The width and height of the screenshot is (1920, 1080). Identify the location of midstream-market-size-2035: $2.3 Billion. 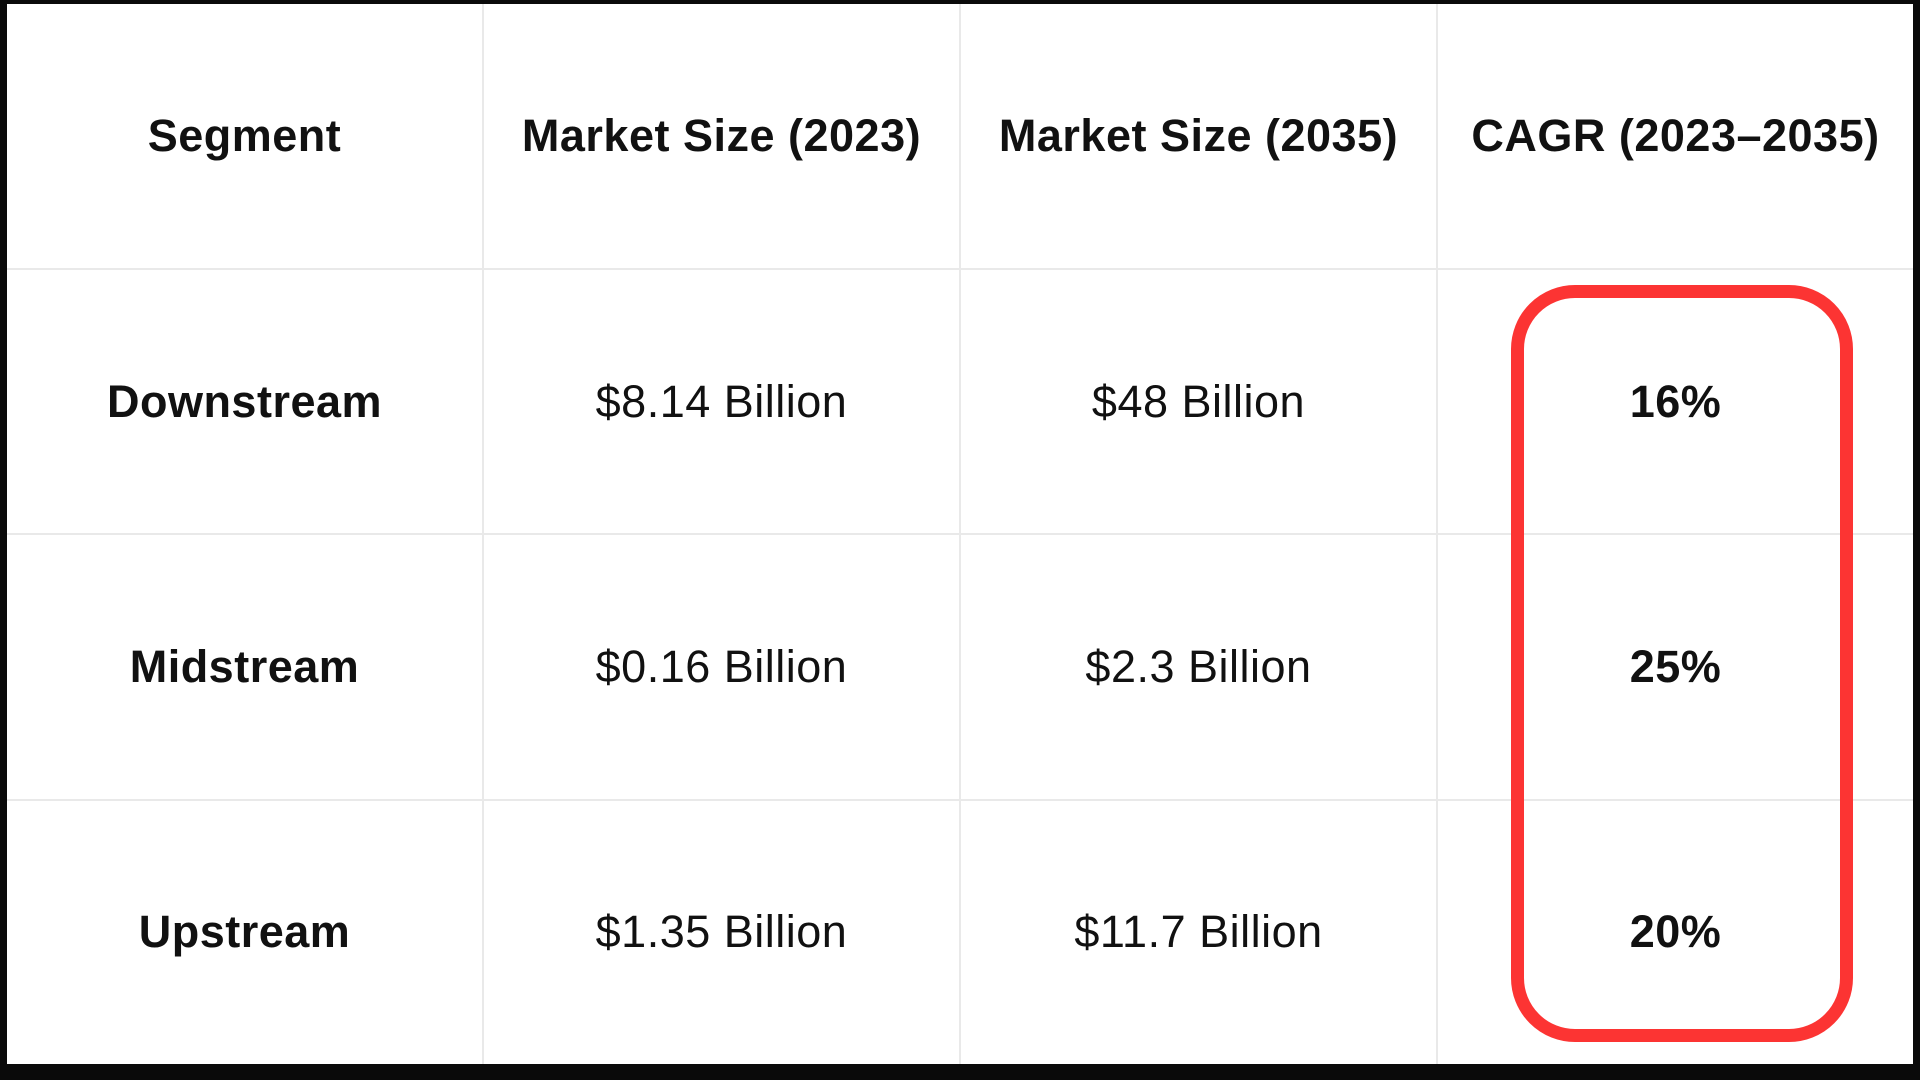
(1198, 667).